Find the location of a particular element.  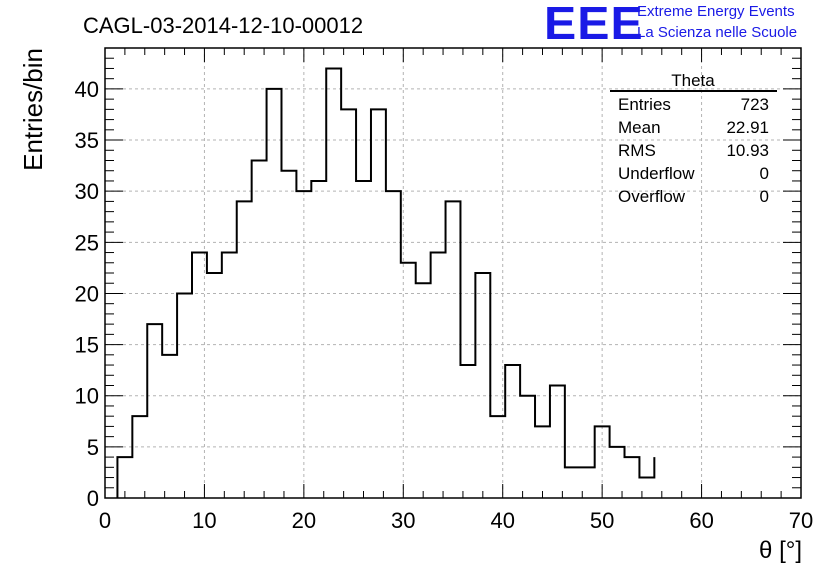

x-tick-label: 10 is located at coordinates (204, 520).